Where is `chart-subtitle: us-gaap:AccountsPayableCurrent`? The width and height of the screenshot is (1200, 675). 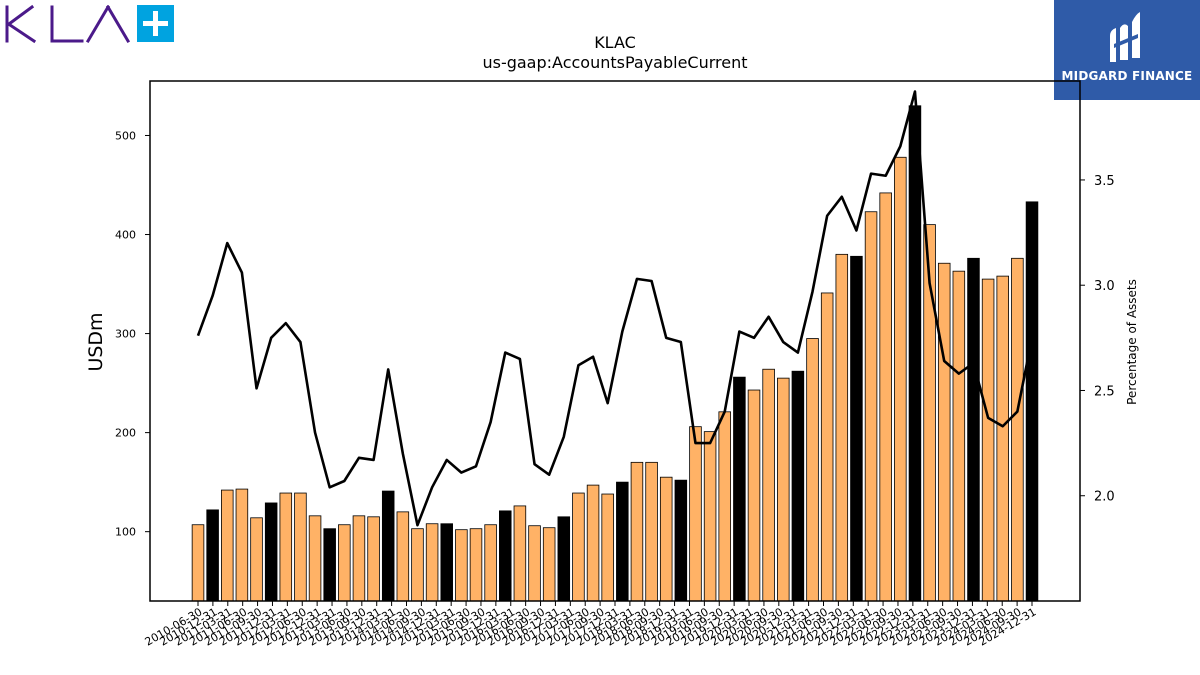
chart-subtitle: us-gaap:AccountsPayableCurrent is located at coordinates (614, 62).